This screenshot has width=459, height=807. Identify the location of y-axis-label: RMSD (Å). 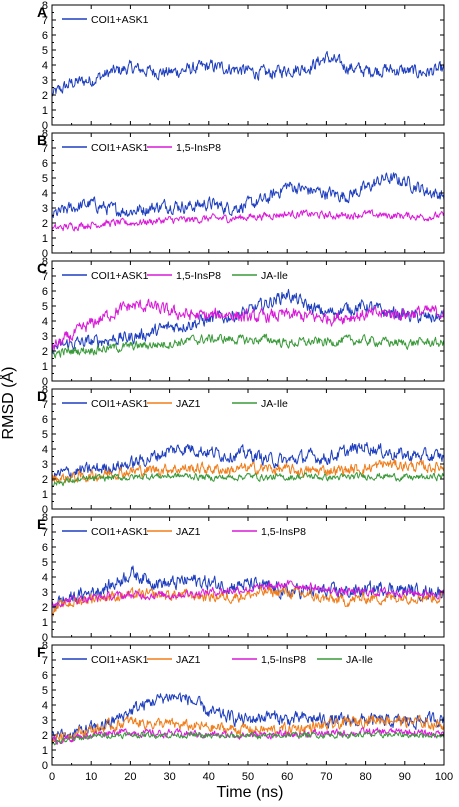
(8, 403).